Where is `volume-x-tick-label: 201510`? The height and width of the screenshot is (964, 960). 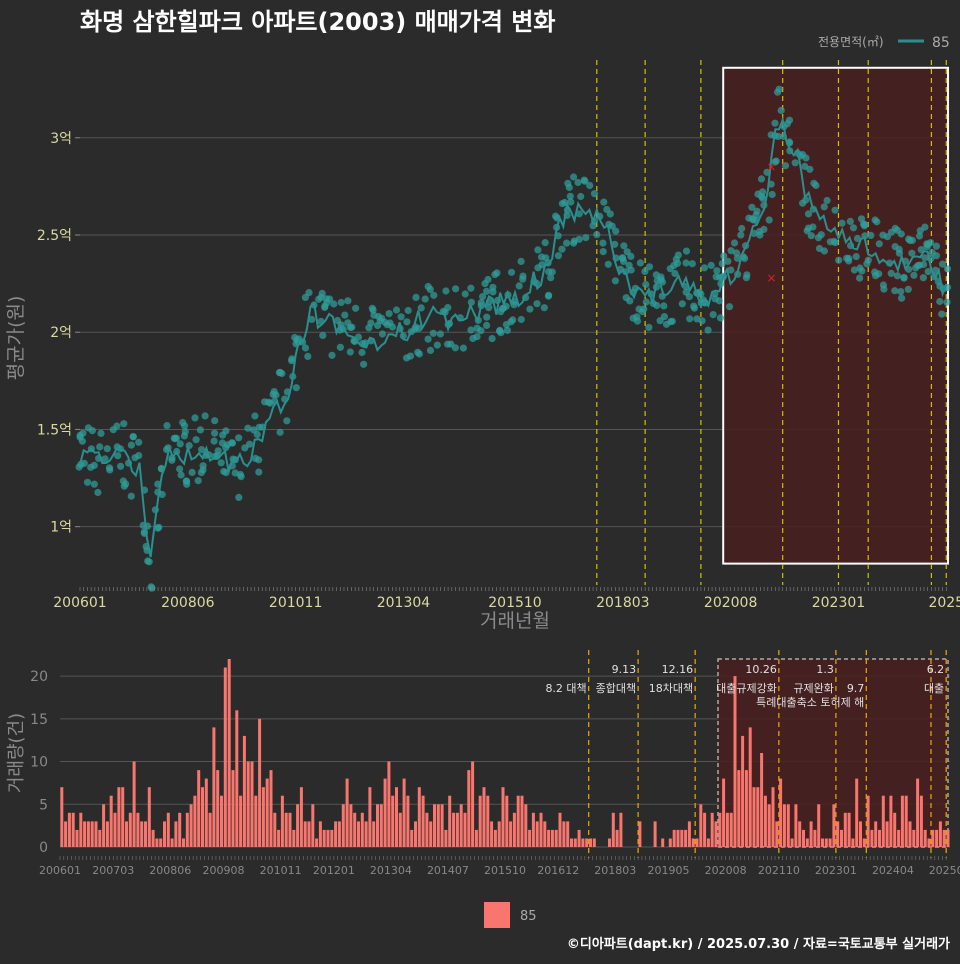
volume-x-tick-label: 201510 is located at coordinates (505, 870).